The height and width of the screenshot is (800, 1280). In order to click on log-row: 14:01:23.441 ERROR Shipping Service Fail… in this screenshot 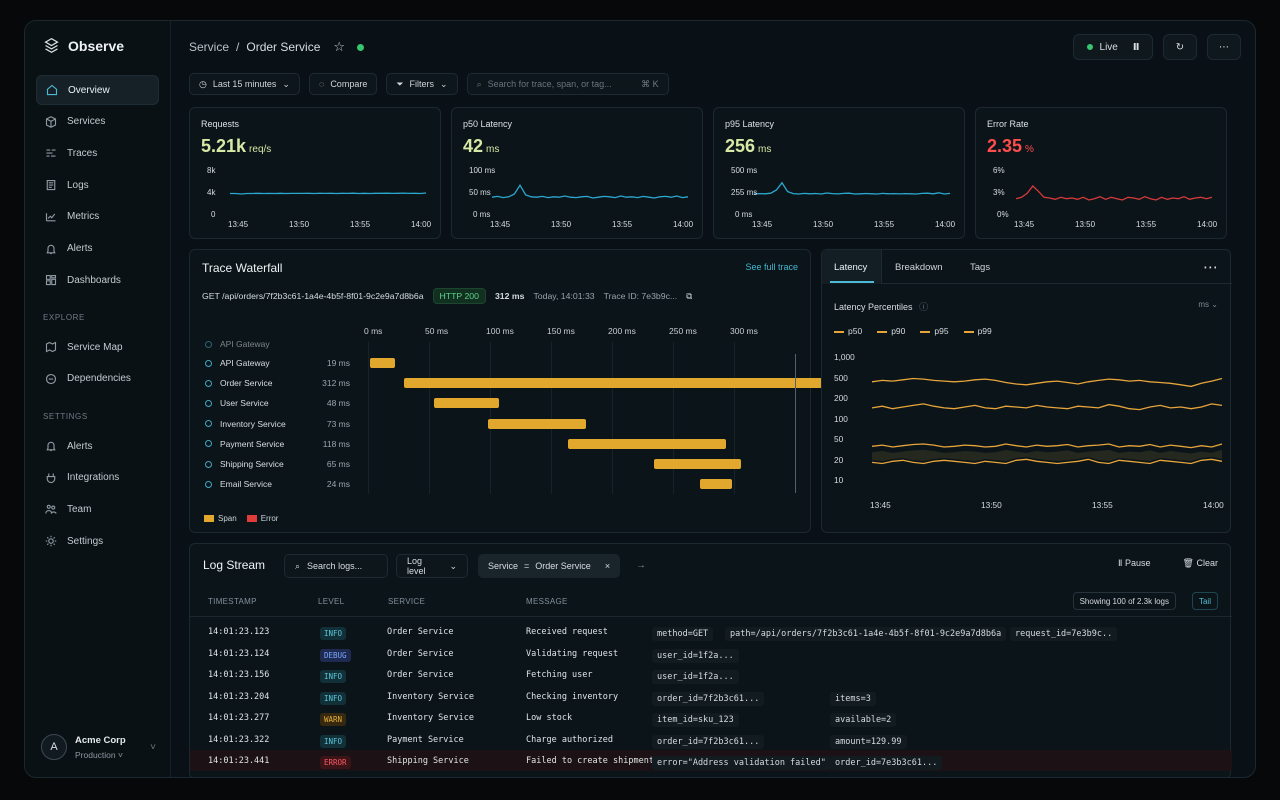, I will do `click(711, 760)`.